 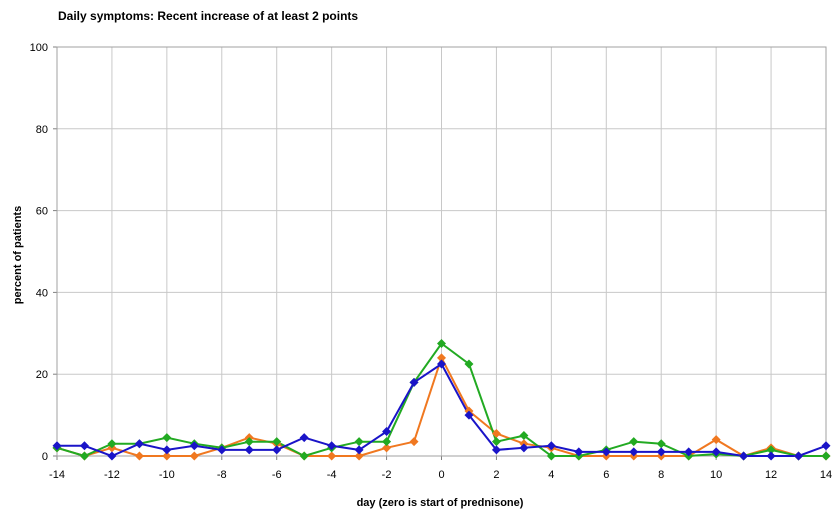 I want to click on x-tick-label: -12, so click(x=112, y=475).